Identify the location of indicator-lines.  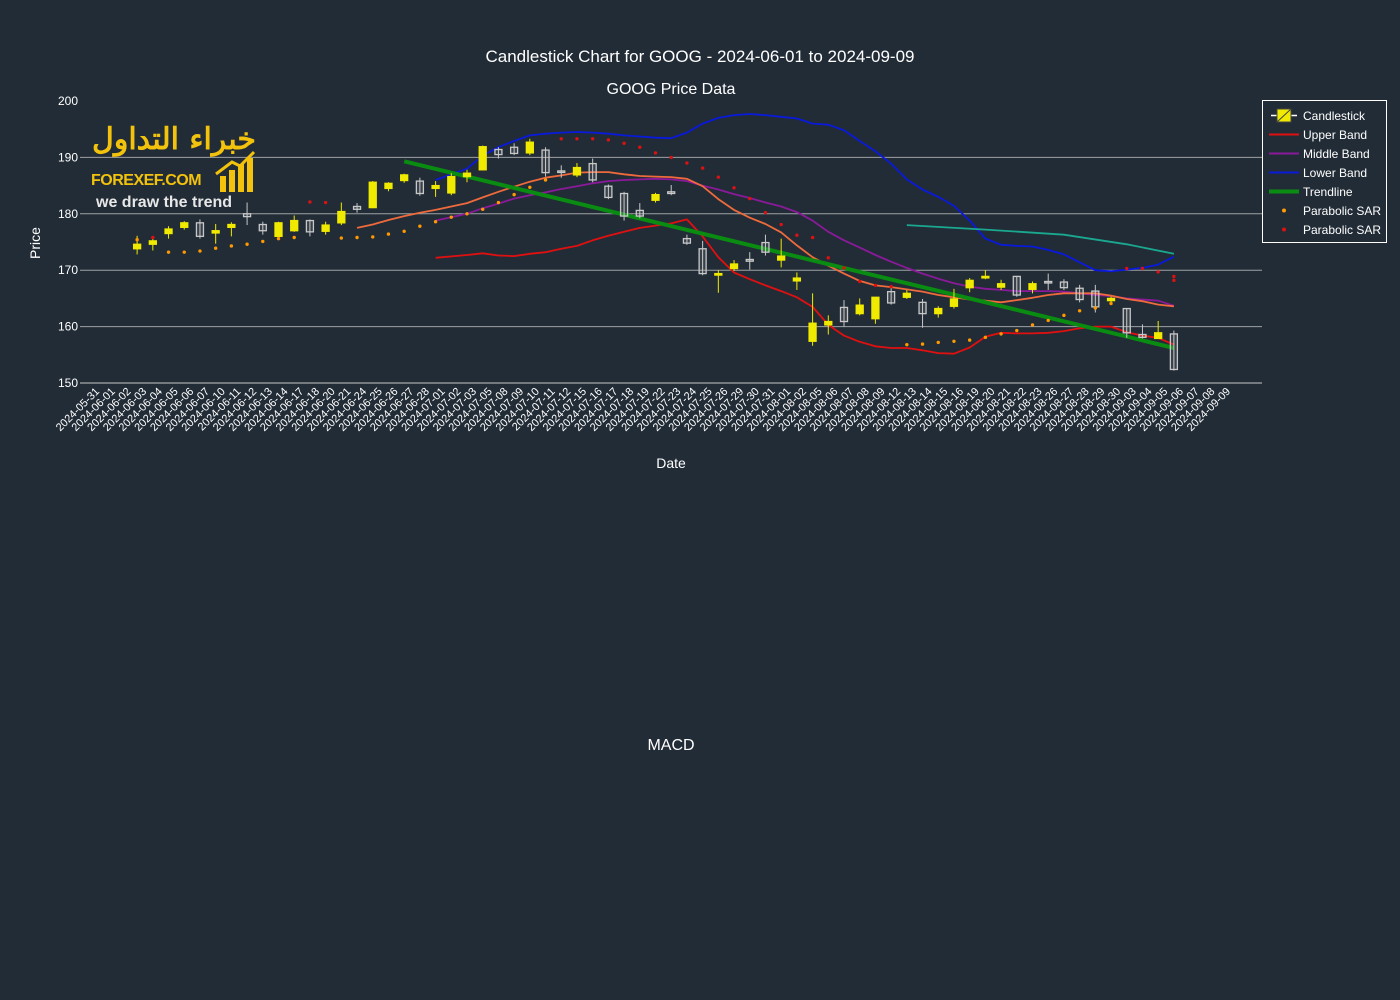
(765, 234).